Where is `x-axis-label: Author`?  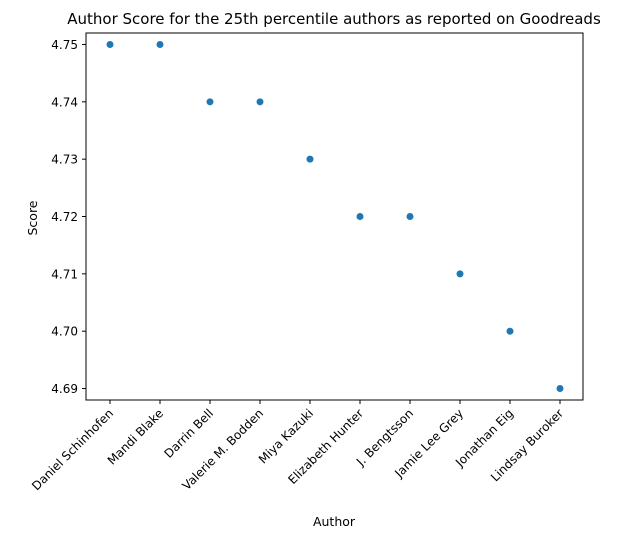
x-axis-label: Author is located at coordinates (334, 521).